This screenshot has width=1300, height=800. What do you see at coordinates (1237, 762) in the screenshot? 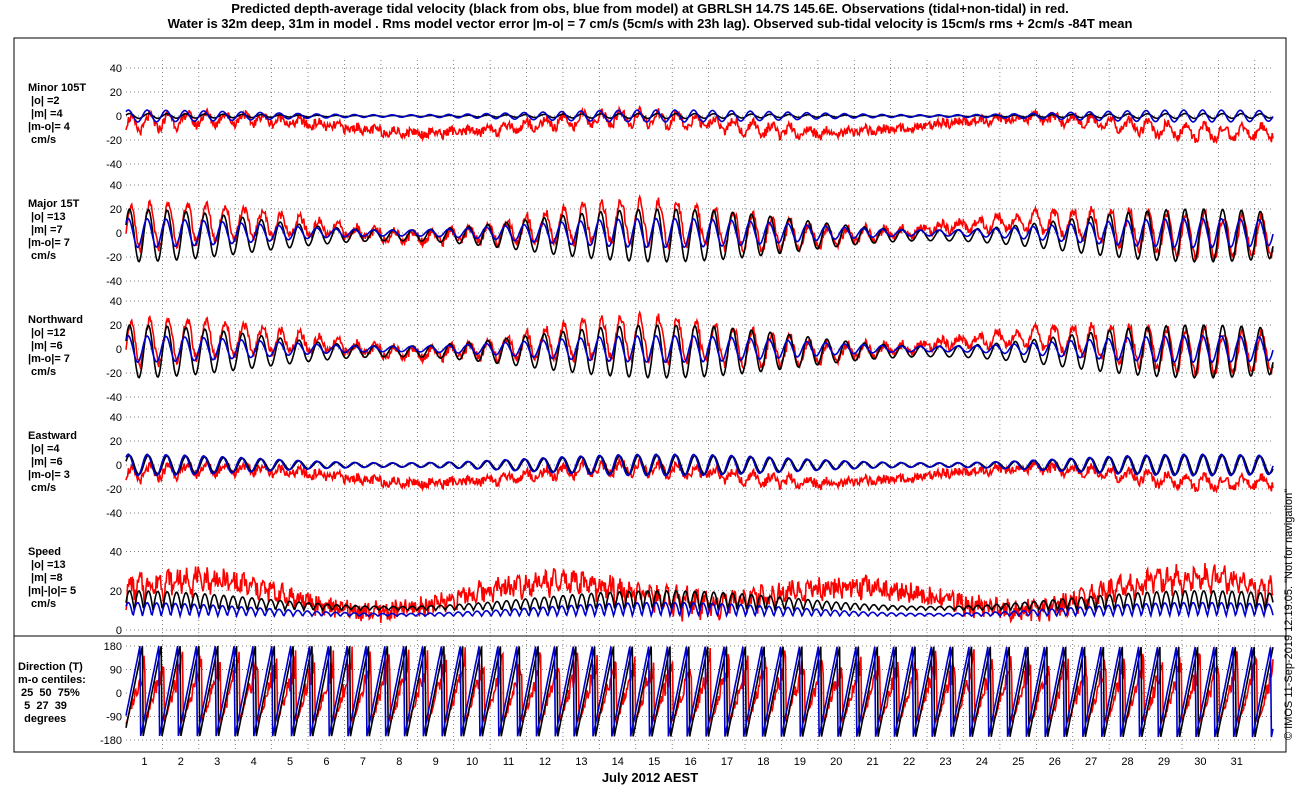
I see `x-tick-label: 31` at bounding box center [1237, 762].